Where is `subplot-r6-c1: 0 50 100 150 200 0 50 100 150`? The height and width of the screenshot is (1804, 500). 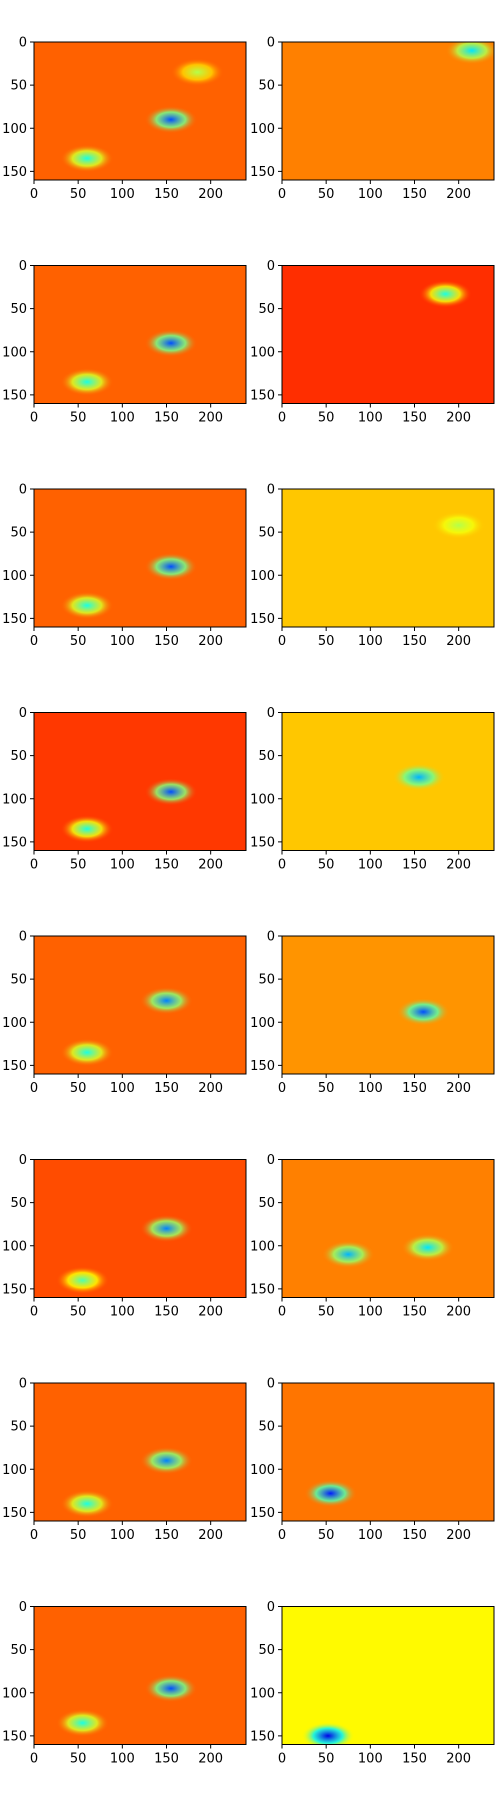
subplot-r6-c1: 0 50 100 150 200 0 50 100 150 is located at coordinates (124, 1236).